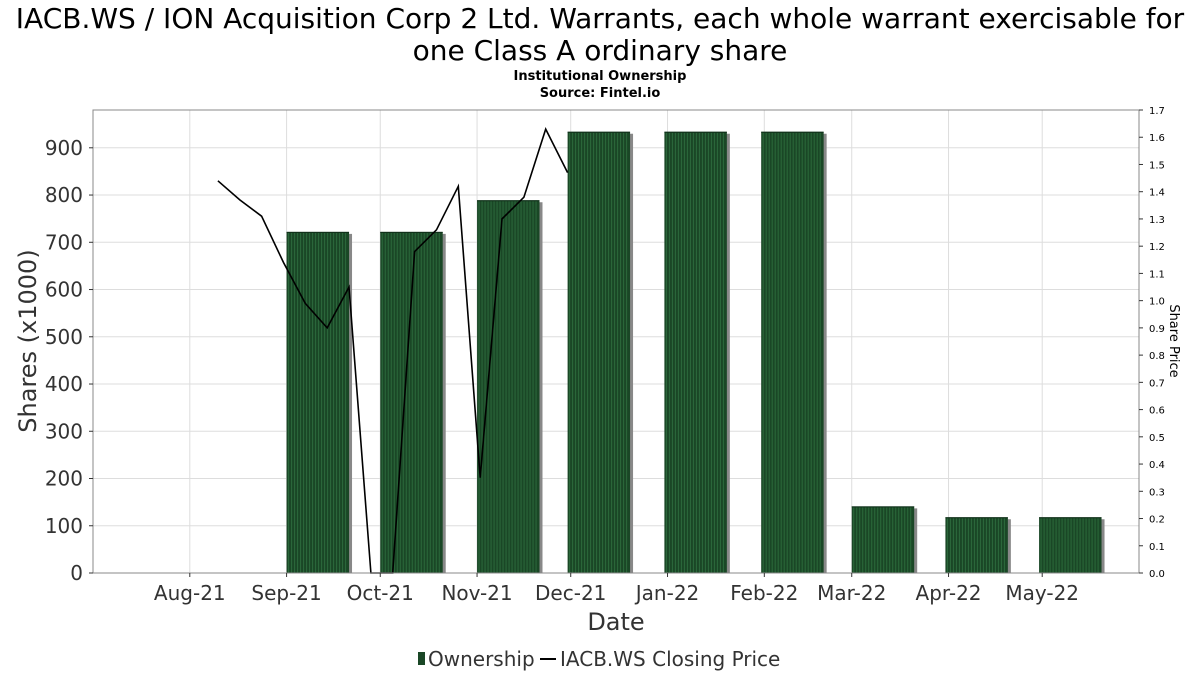 The image size is (1200, 675). What do you see at coordinates (476, 593) in the screenshot?
I see `x-tick-label: Nov-21` at bounding box center [476, 593].